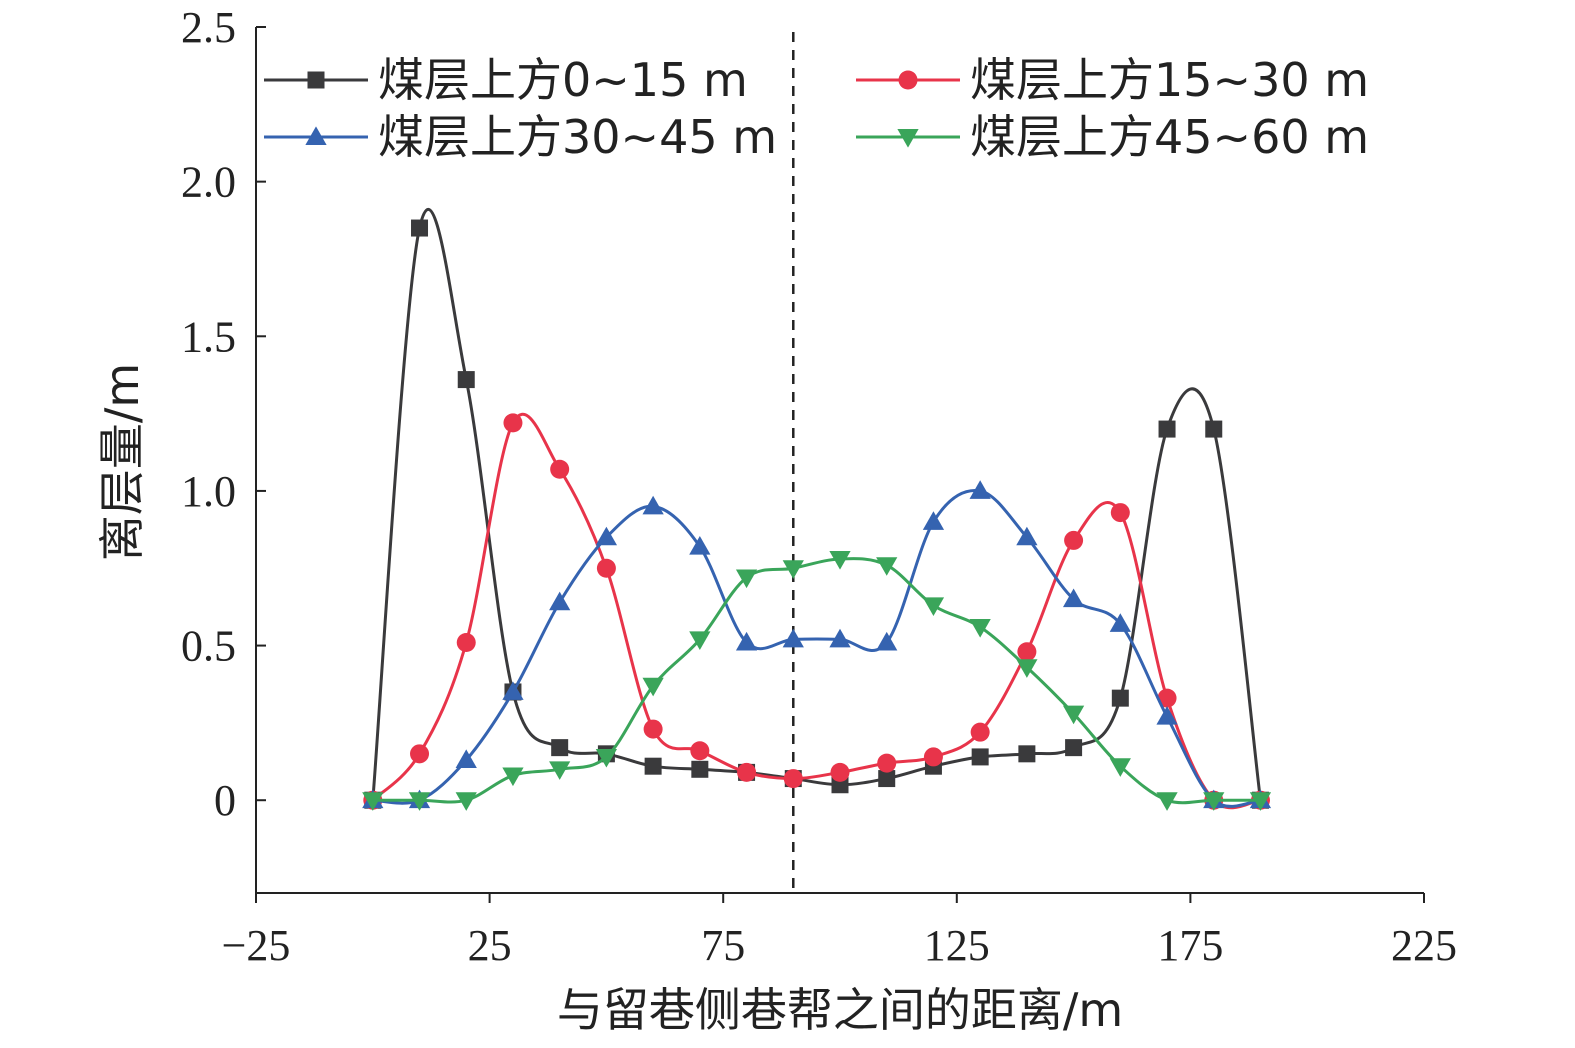  What do you see at coordinates (208, 491) in the screenshot?
I see `y-tick-label: 1.0` at bounding box center [208, 491].